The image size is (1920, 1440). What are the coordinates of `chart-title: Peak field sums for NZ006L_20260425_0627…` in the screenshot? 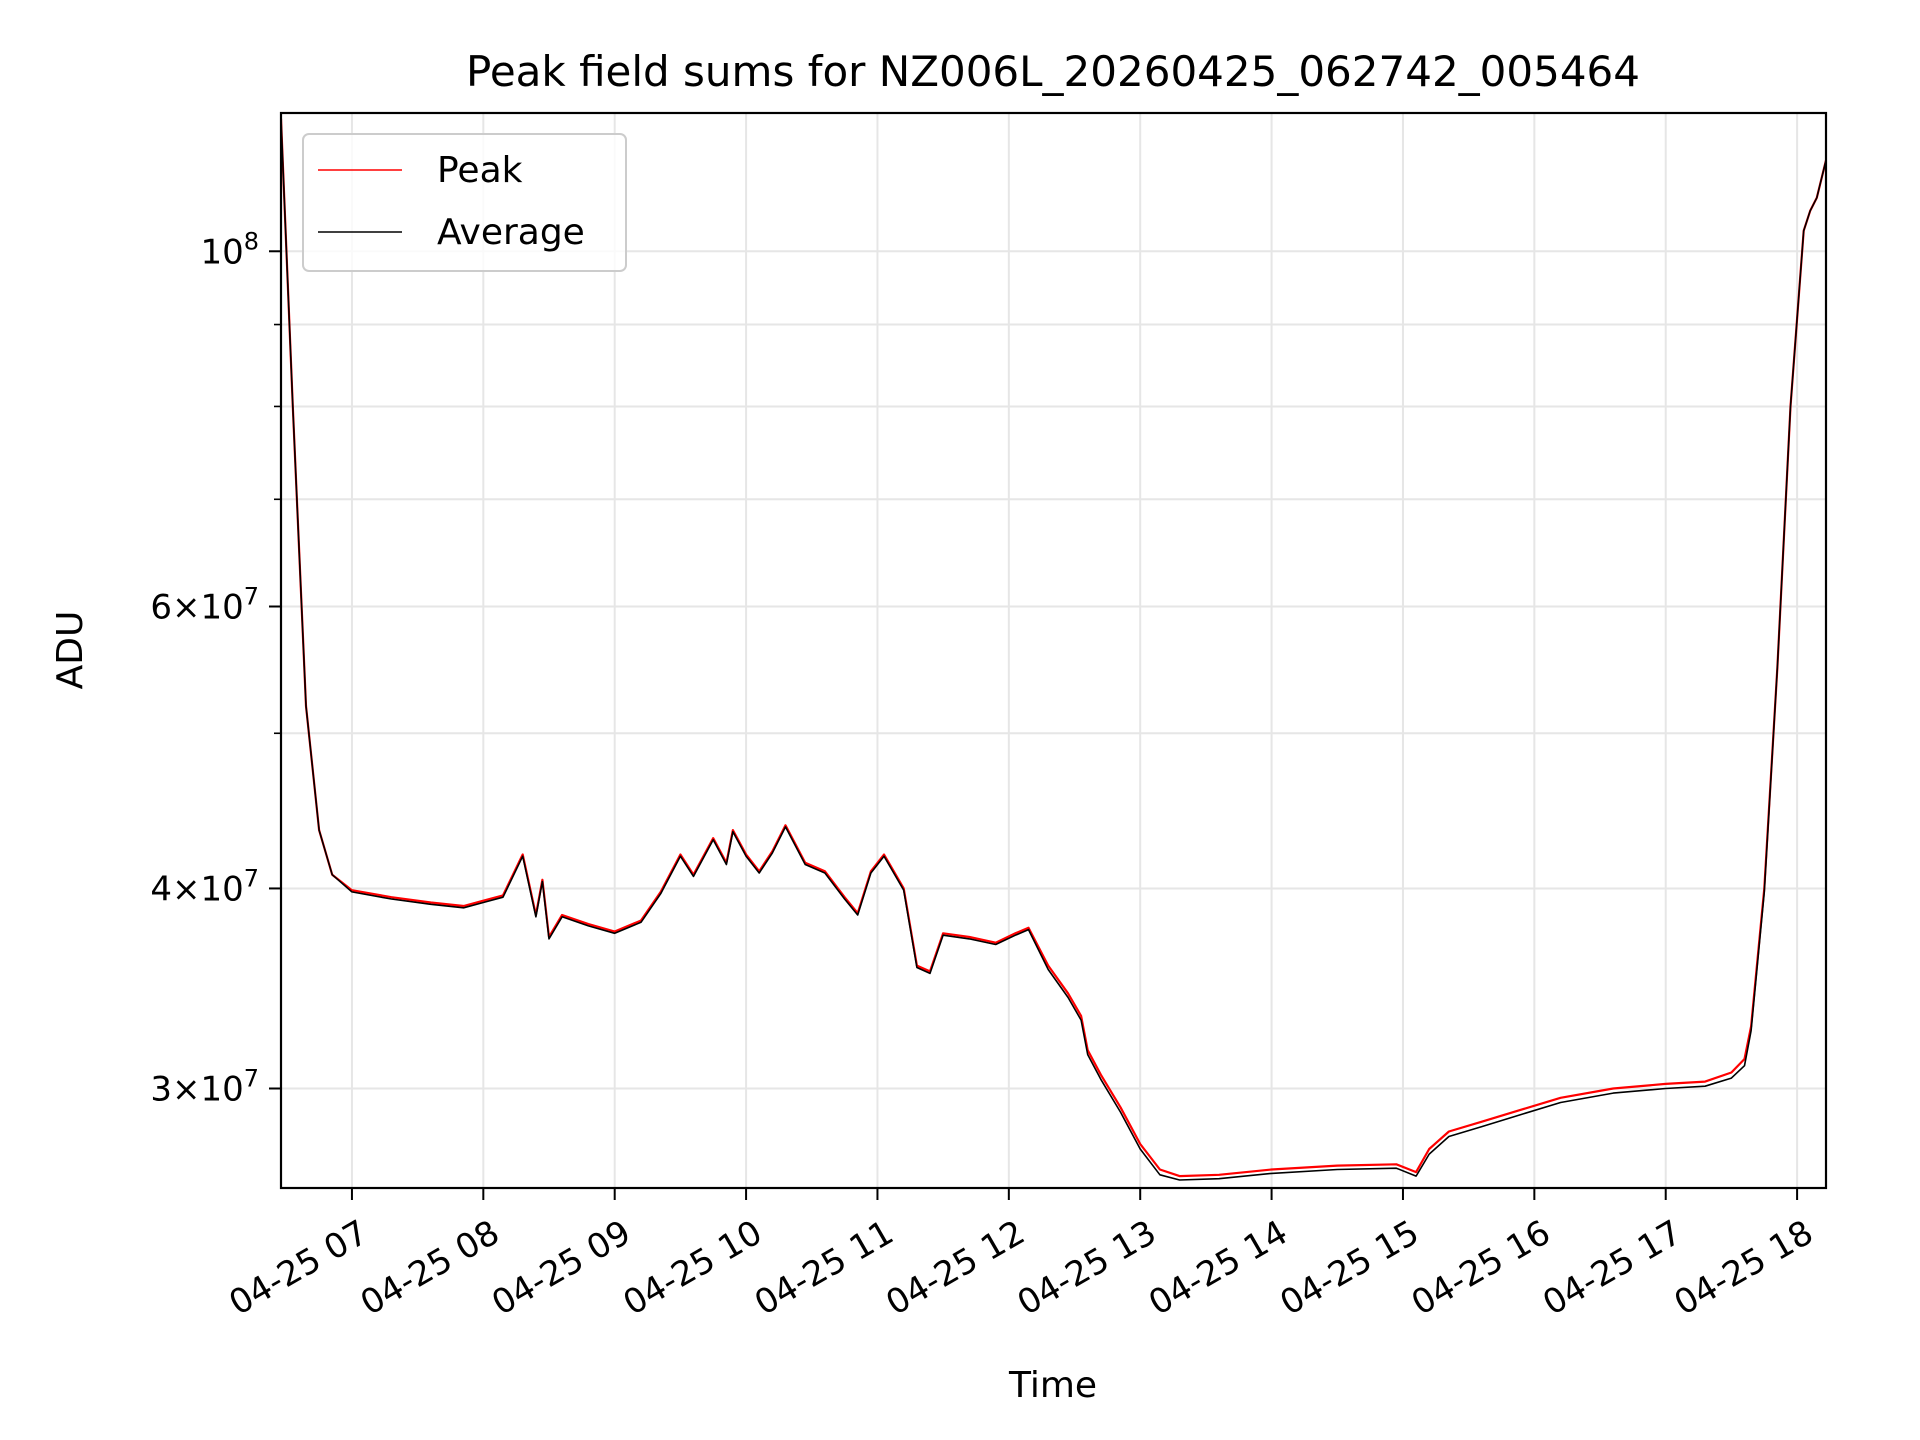 It's located at (1053, 71).